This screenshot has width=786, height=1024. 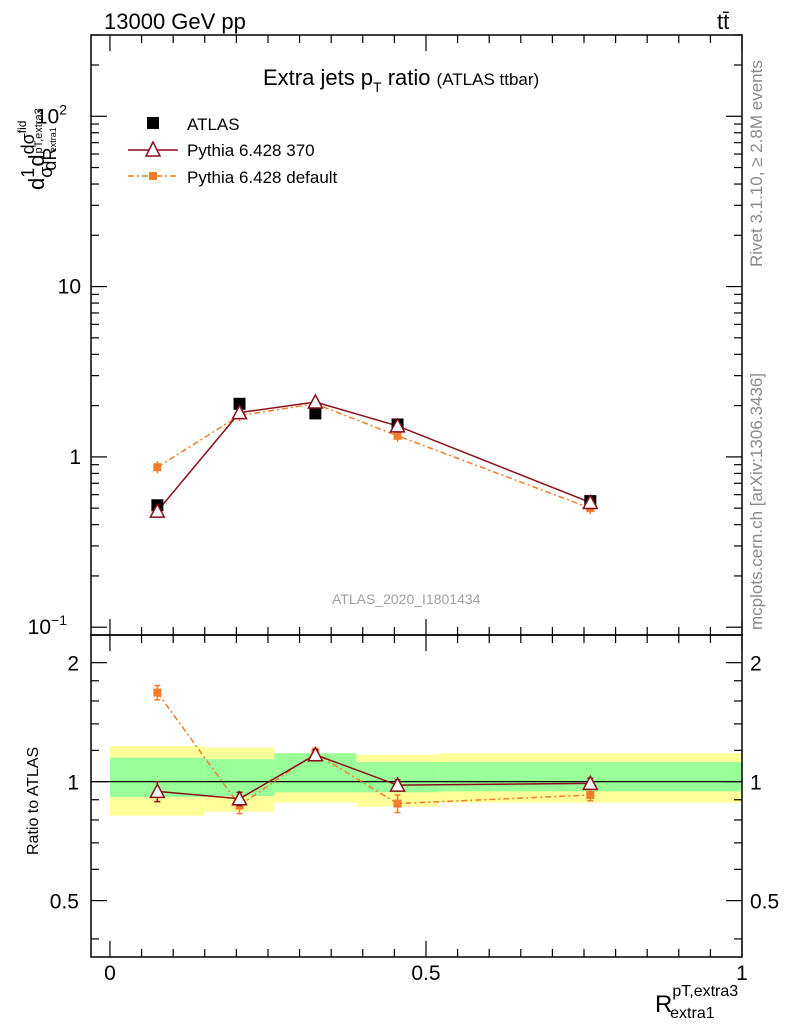 What do you see at coordinates (262, 177) in the screenshot?
I see `legend-label-pythia-default: Pythia 6.428 default` at bounding box center [262, 177].